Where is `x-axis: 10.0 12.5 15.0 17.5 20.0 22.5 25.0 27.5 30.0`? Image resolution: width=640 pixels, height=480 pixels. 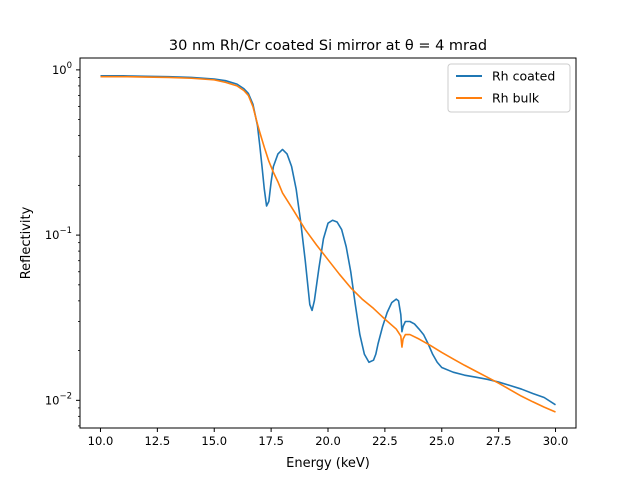 x-axis: 10.0 12.5 15.0 17.5 20.0 22.5 25.0 27.5 30.0 is located at coordinates (328, 438).